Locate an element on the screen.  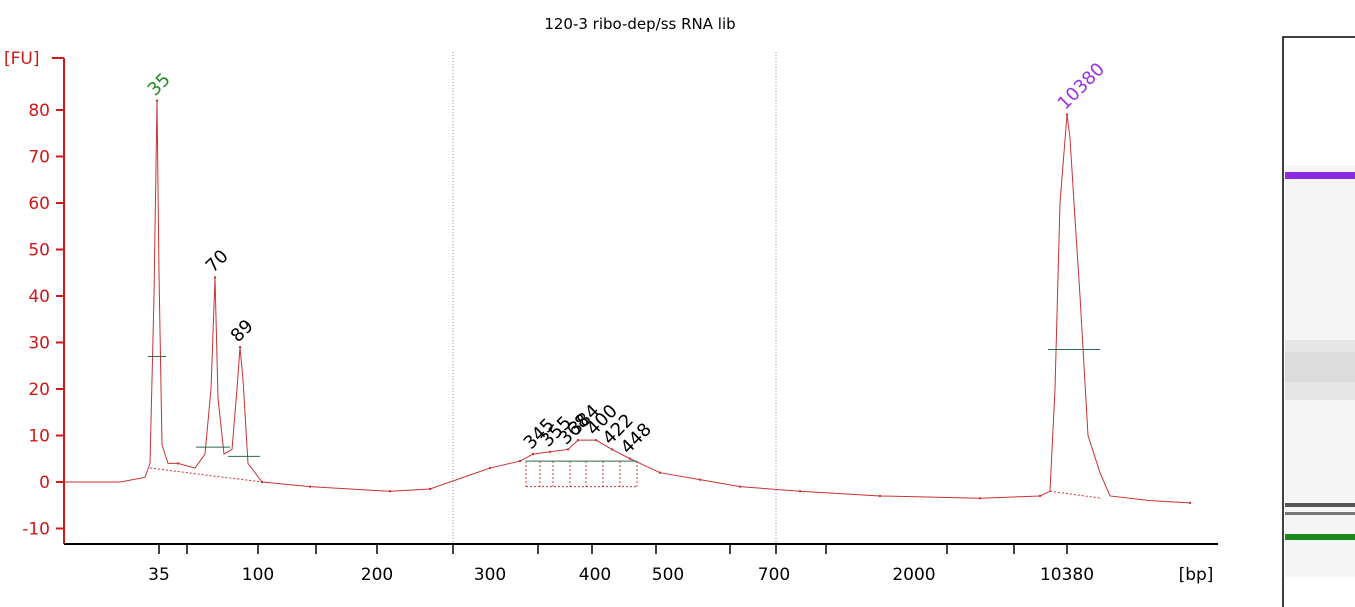
gel-image is located at coordinates (1318, 321).